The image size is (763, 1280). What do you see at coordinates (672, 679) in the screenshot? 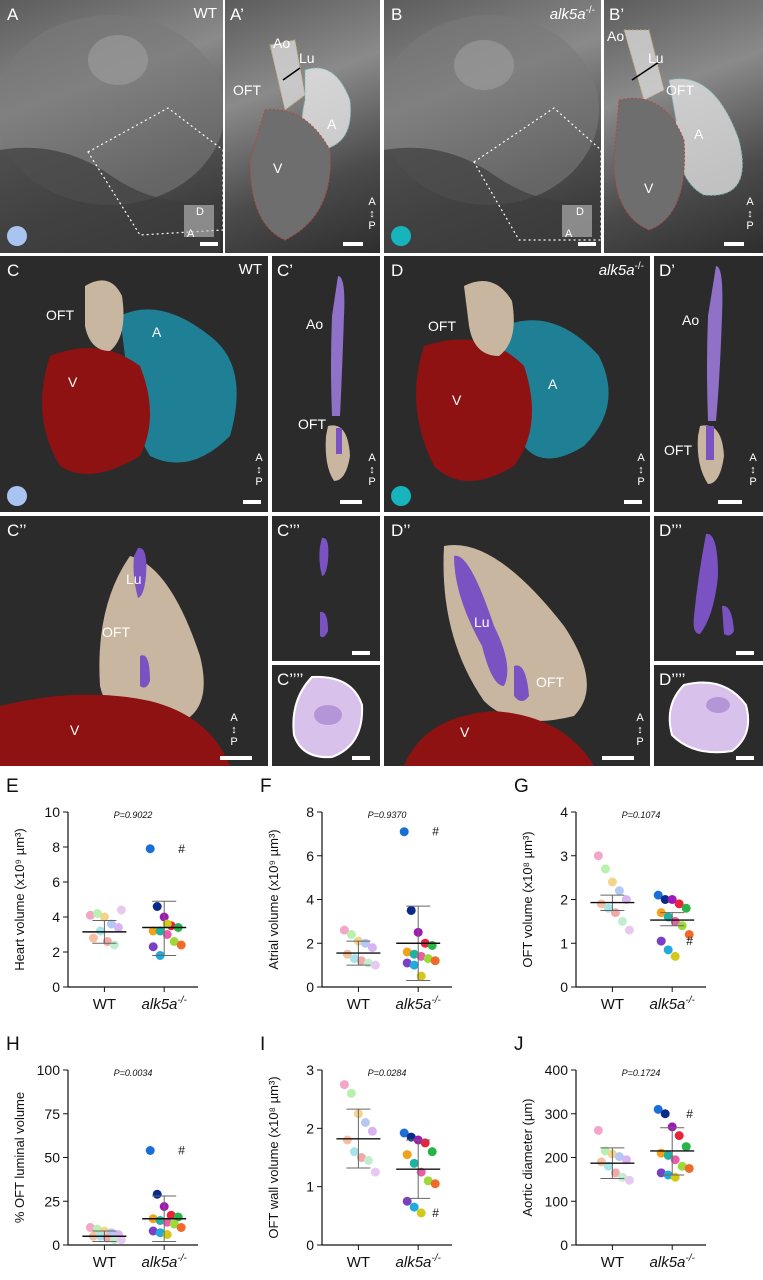
I see `panel-label: D’’’’` at bounding box center [672, 679].